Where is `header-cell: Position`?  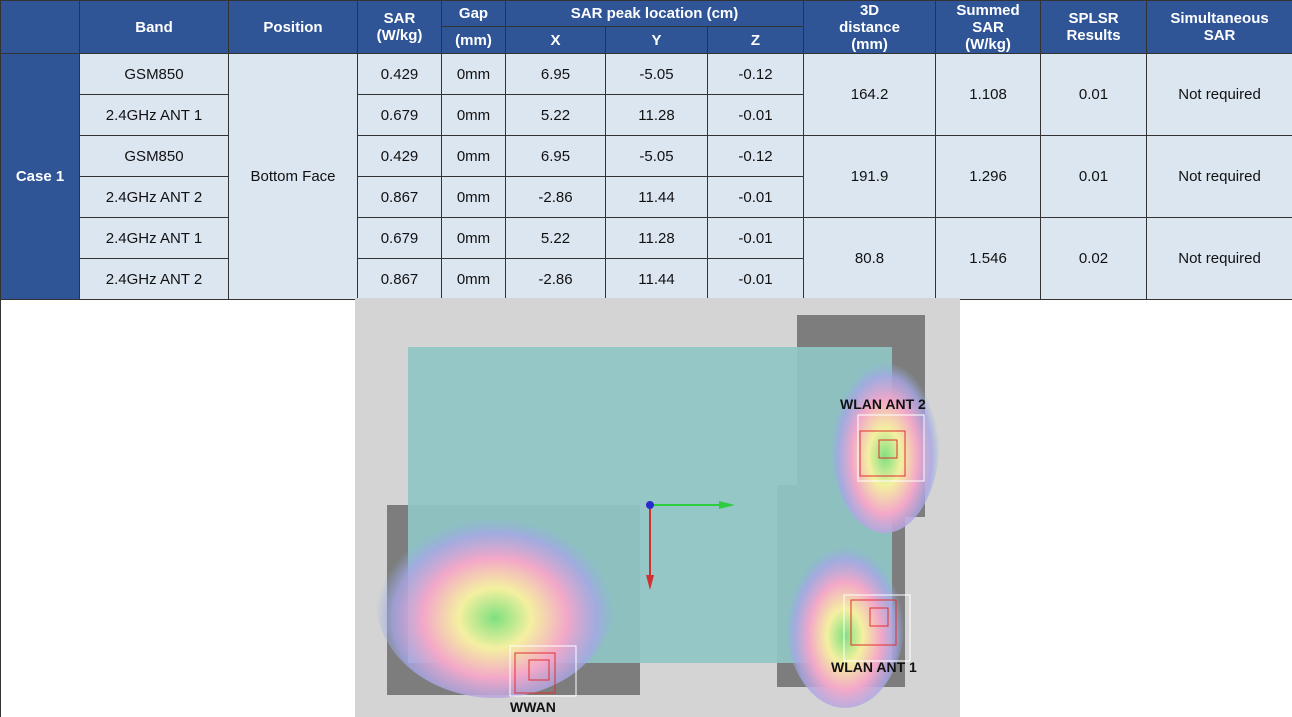 header-cell: Position is located at coordinates (293, 27).